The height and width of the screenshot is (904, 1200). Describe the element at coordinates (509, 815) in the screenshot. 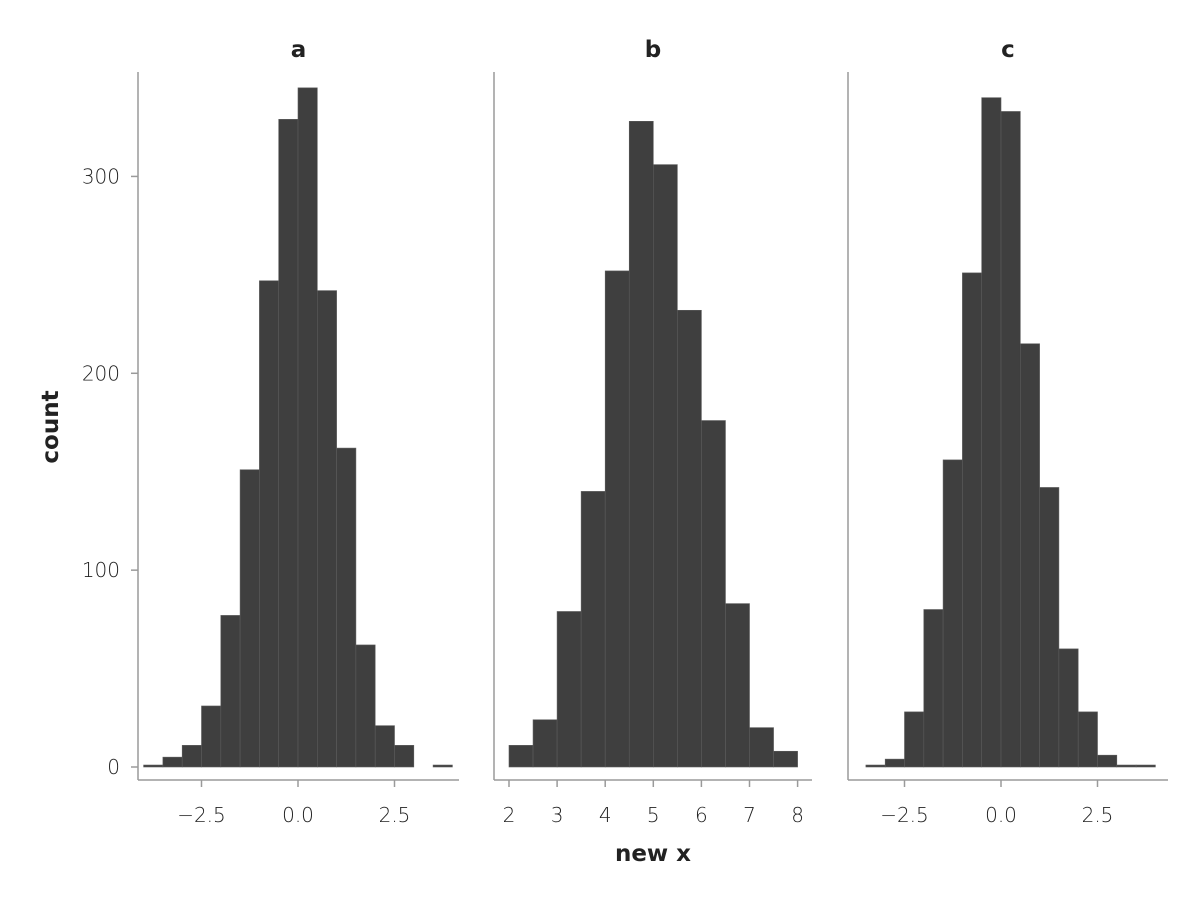

I see `x-tick-label: 2` at that location.